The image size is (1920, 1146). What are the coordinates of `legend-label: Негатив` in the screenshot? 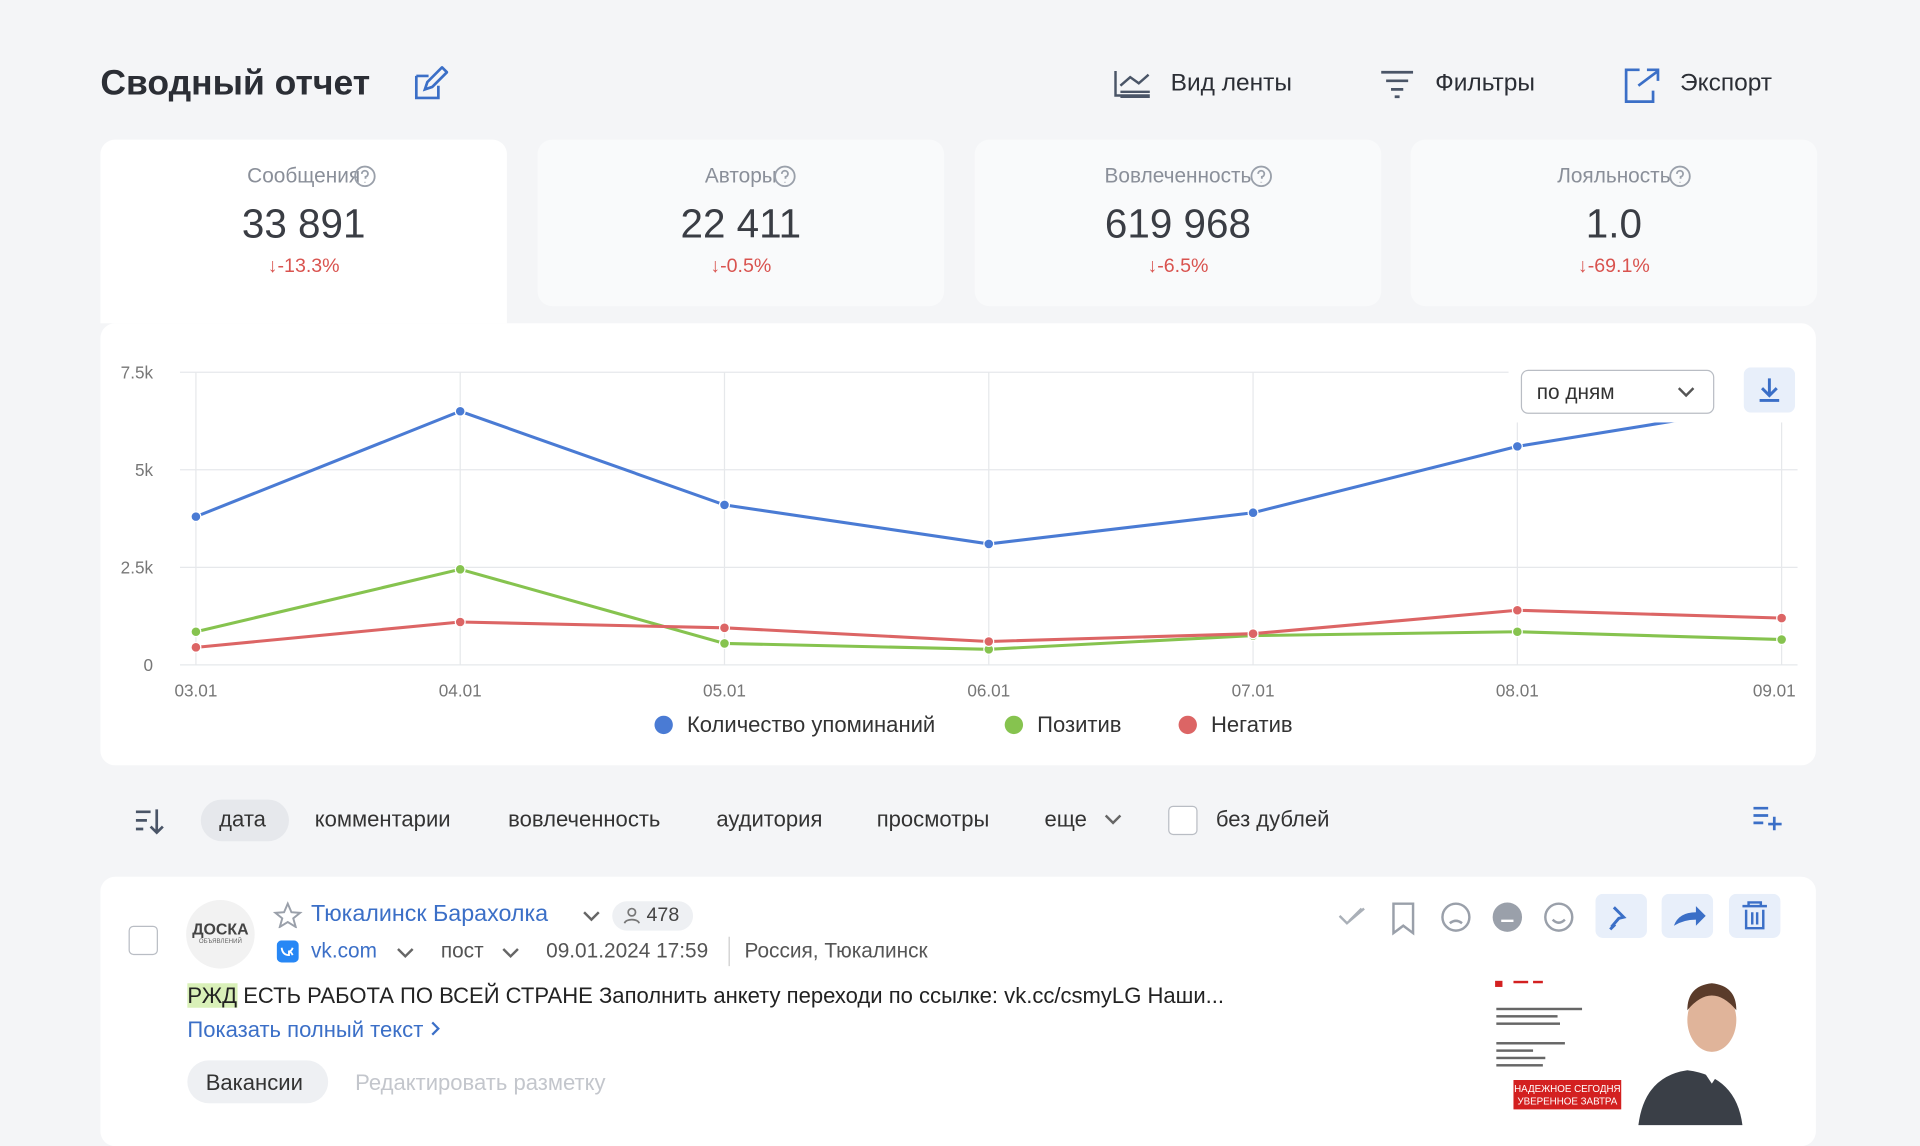 It's located at (1252, 724).